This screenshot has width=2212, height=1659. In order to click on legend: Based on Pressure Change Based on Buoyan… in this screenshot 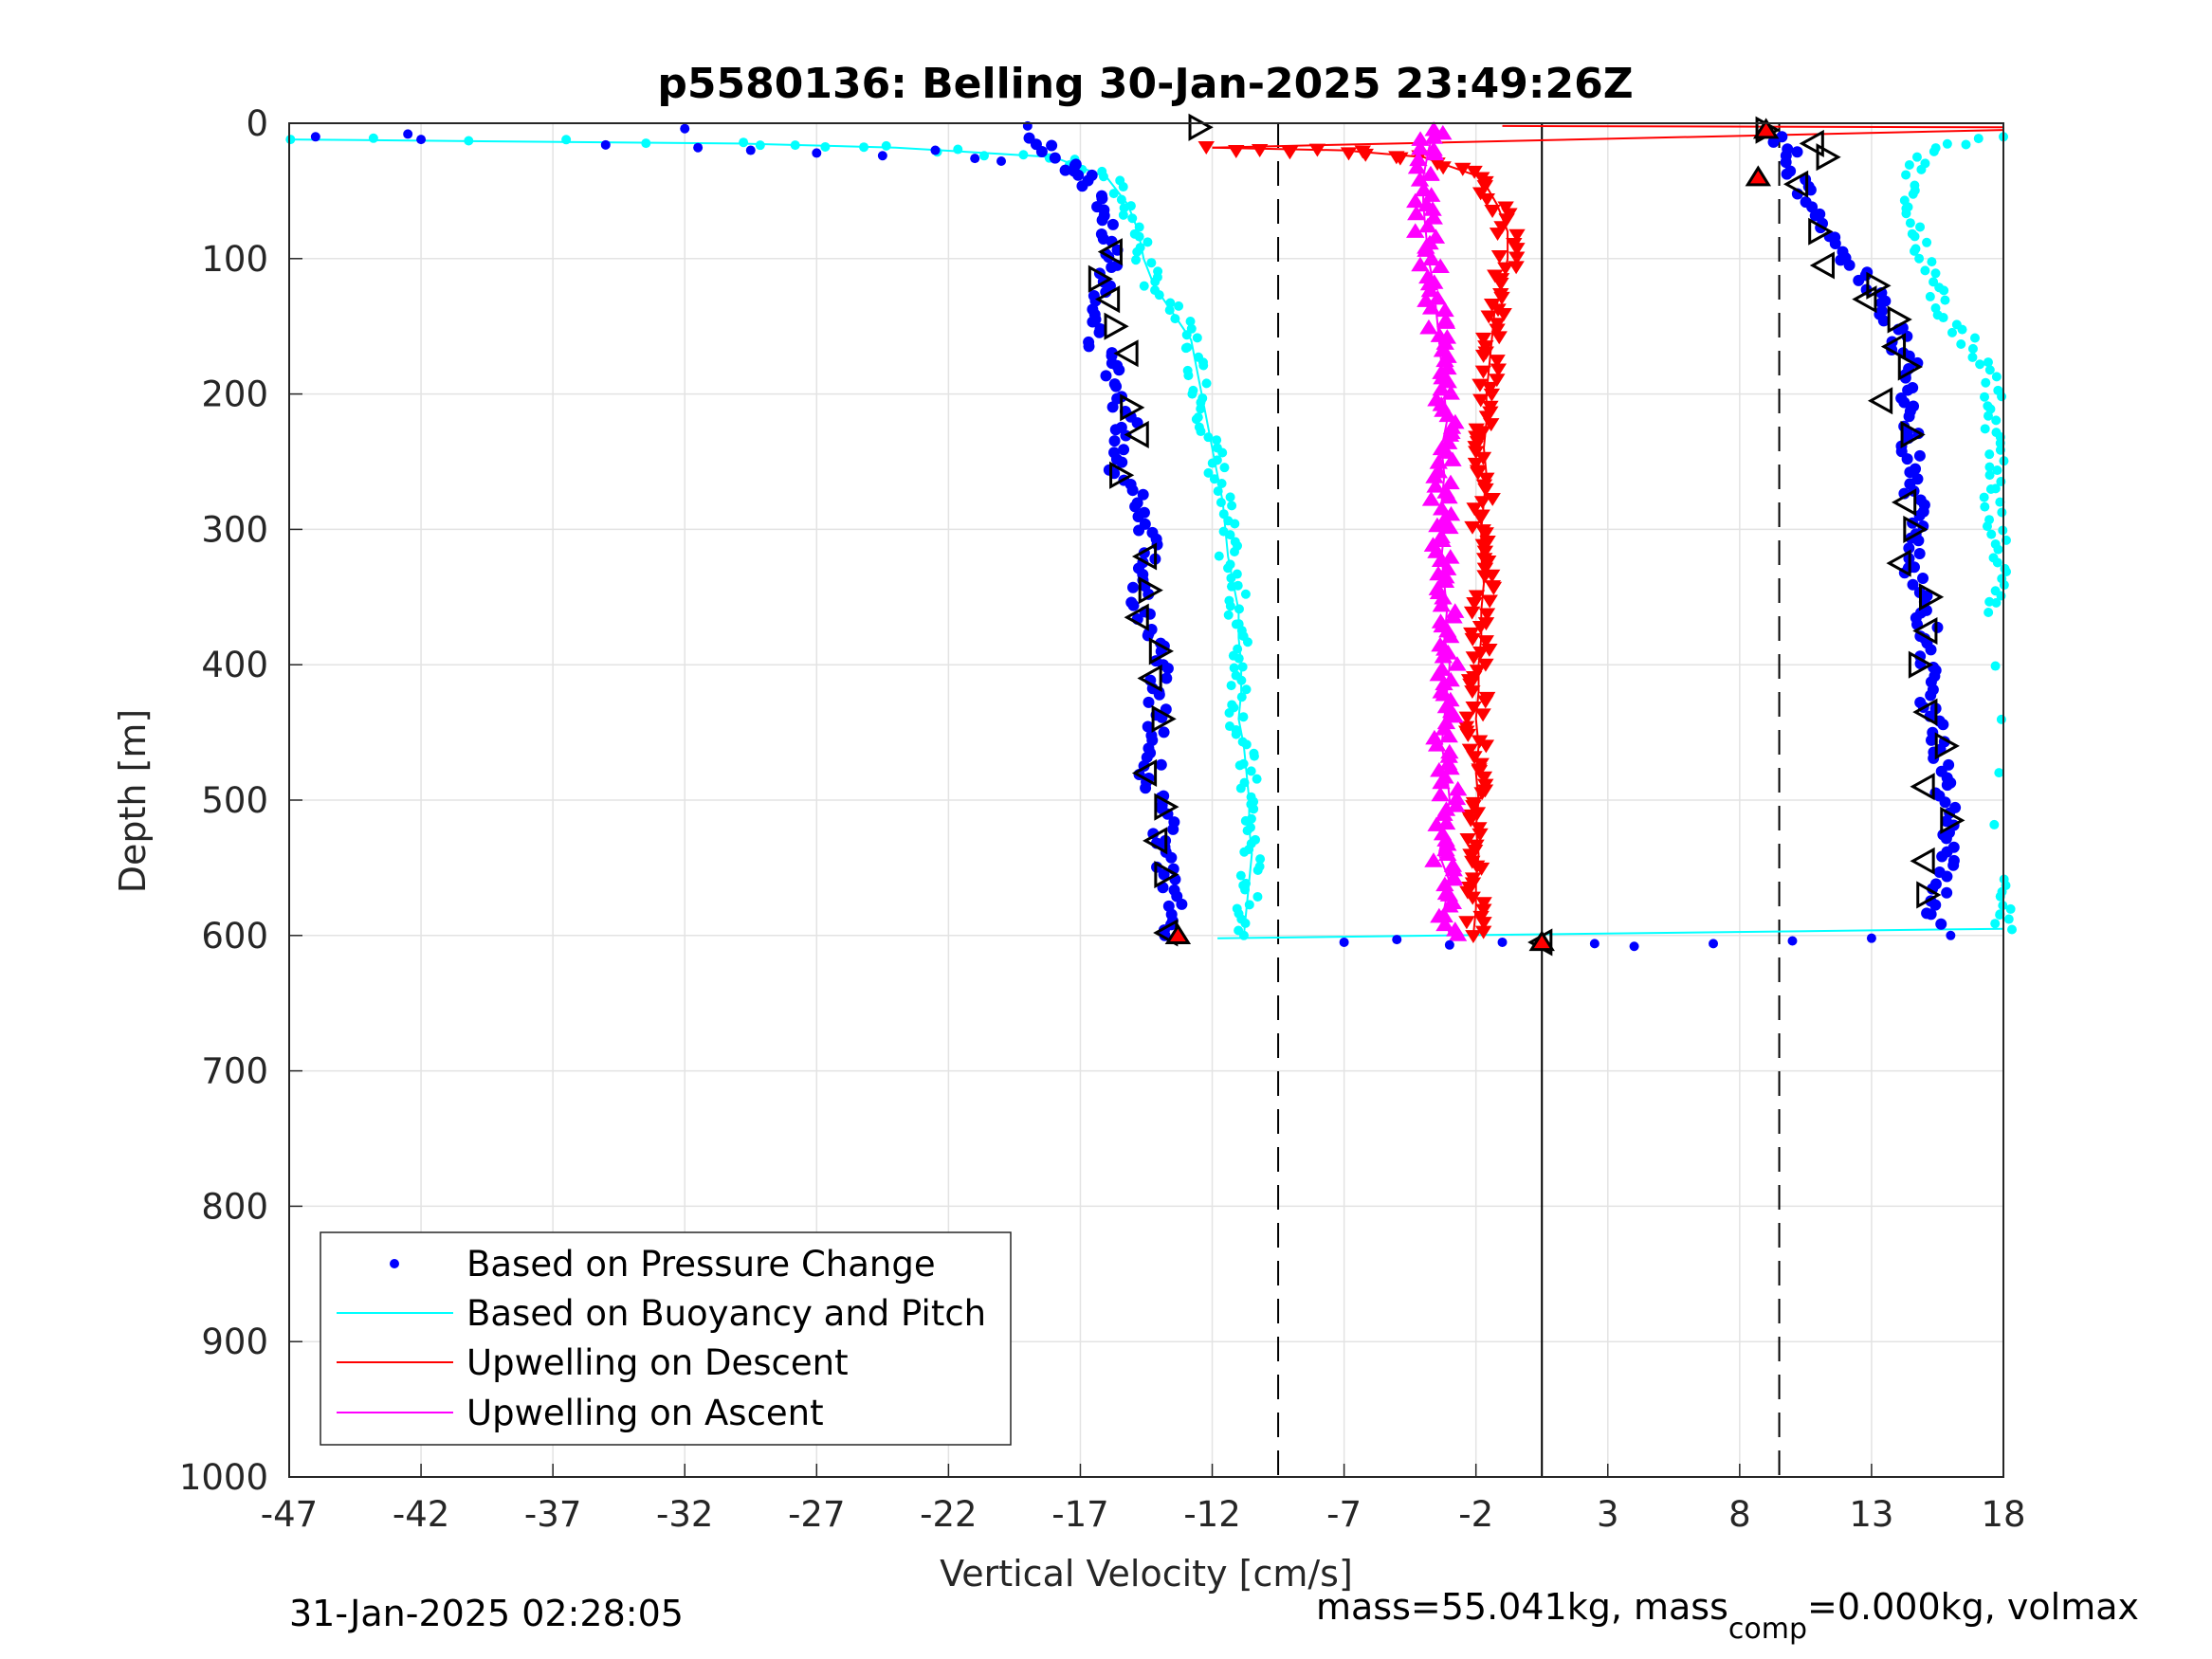, I will do `click(666, 1338)`.